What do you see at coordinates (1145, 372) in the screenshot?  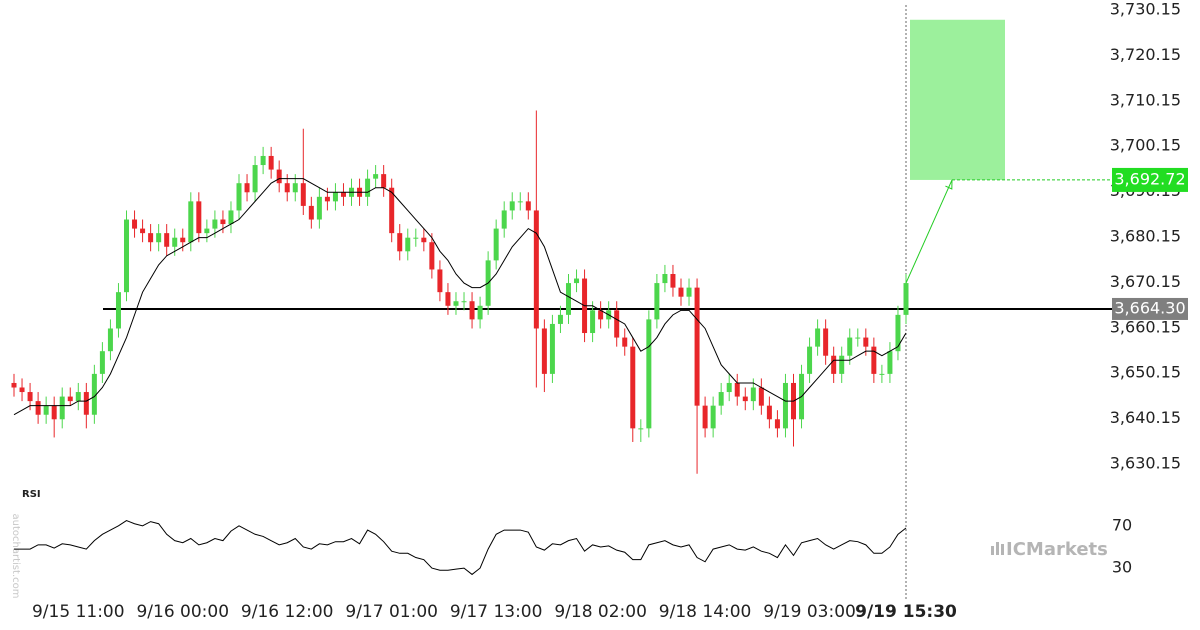 I see `y-tick-label: 3,650.15` at bounding box center [1145, 372].